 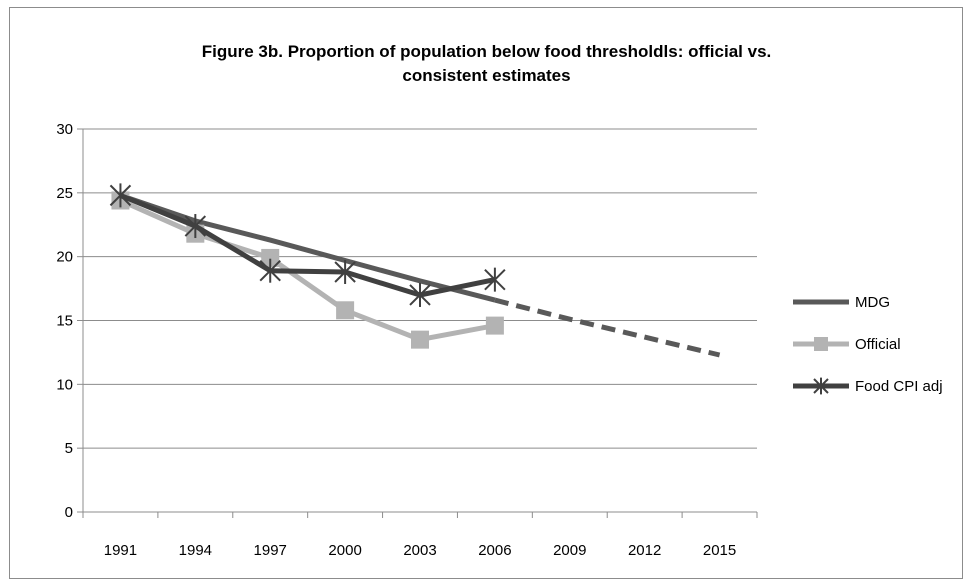 What do you see at coordinates (494, 550) in the screenshot?
I see `x-tick-label: 2006` at bounding box center [494, 550].